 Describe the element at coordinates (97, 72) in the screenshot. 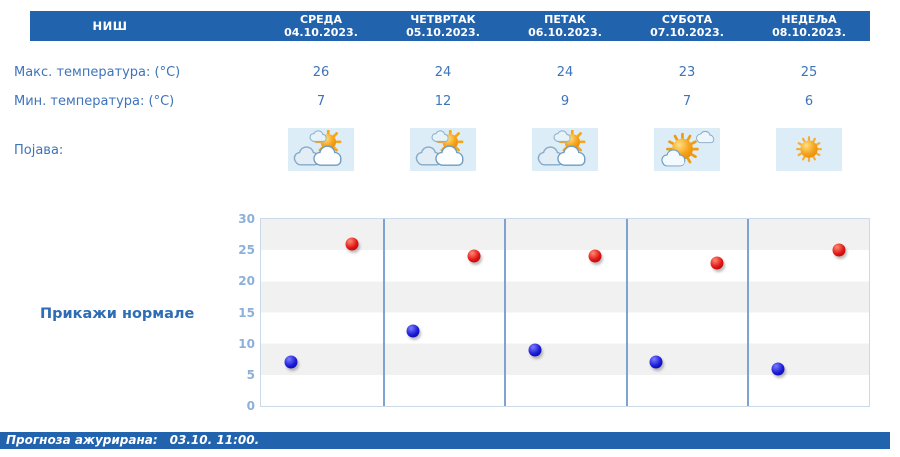

I see `max-temp-label: Макс. температура: (°C)` at that location.